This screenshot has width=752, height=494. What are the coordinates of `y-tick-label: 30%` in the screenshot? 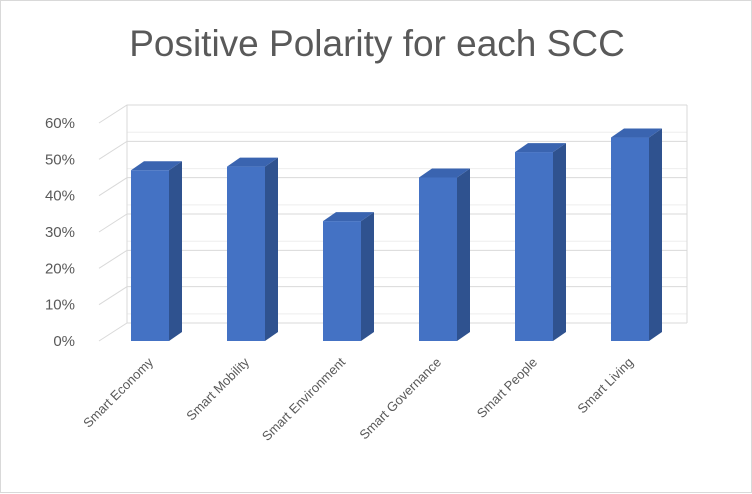 It's located at (60, 232).